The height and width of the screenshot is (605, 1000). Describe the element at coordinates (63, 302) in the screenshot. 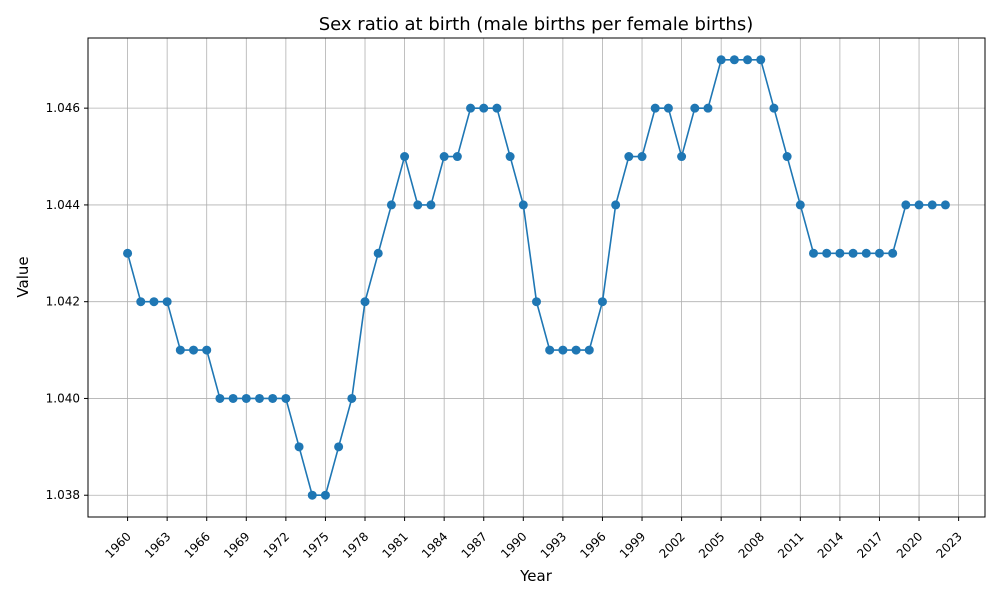

I see `y-tick-label: 1.042` at that location.